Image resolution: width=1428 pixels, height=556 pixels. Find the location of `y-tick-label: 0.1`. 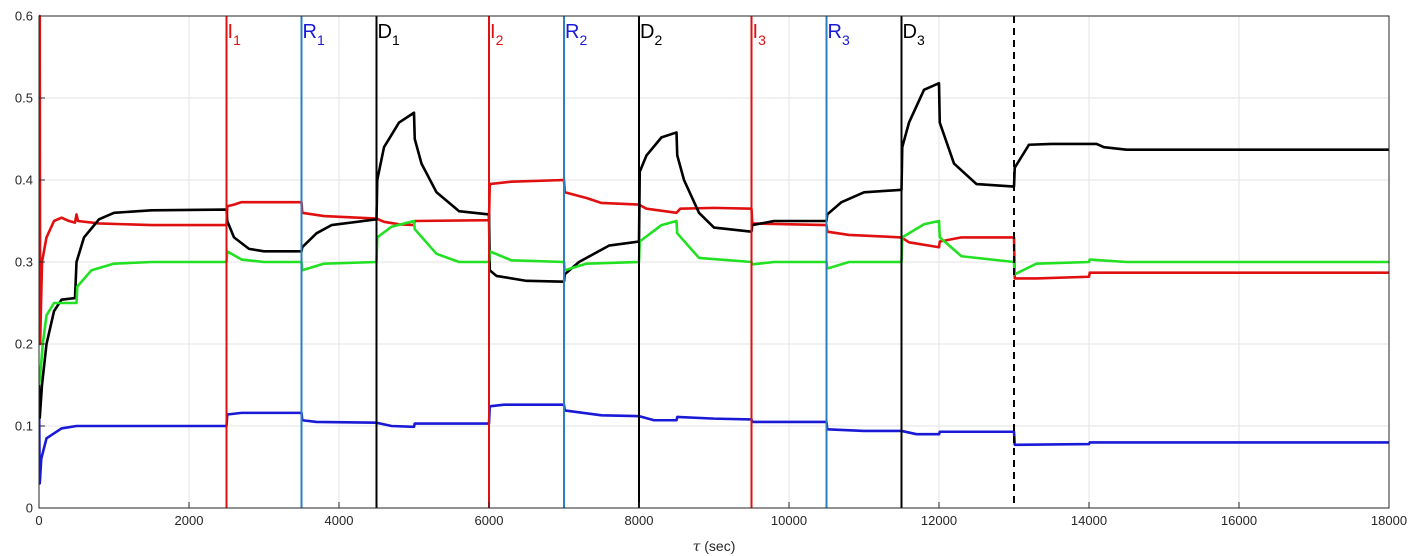

y-tick-label: 0.1 is located at coordinates (24, 426).